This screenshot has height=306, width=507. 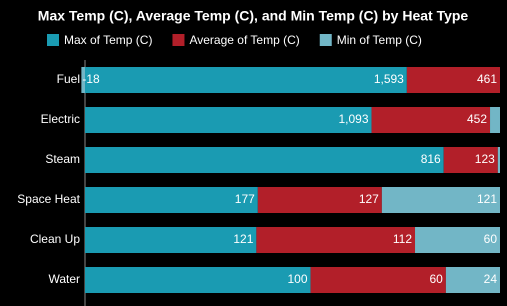 I want to click on y-tick-label: Fuel, so click(x=68, y=79).